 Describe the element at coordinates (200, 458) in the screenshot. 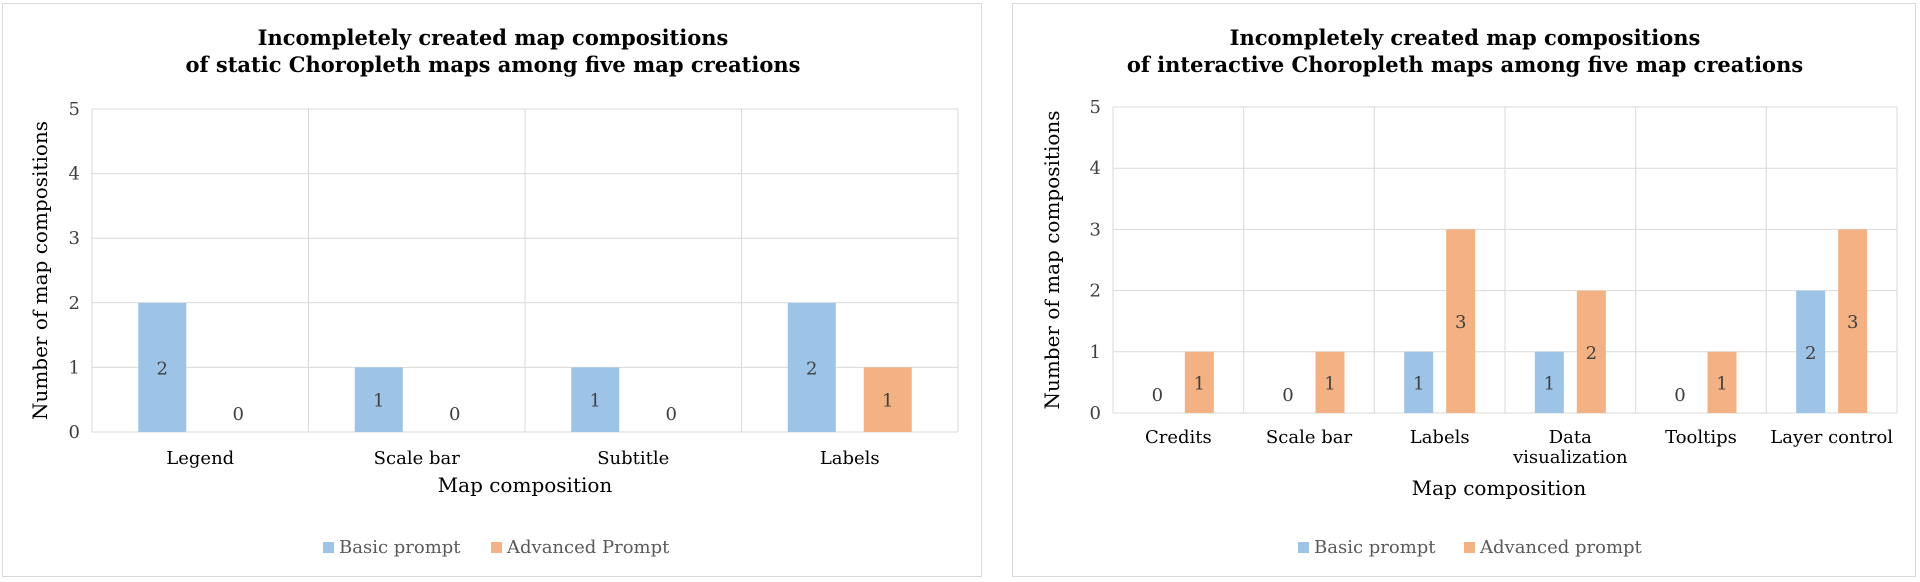

I see `x-tick-label: Legend` at that location.